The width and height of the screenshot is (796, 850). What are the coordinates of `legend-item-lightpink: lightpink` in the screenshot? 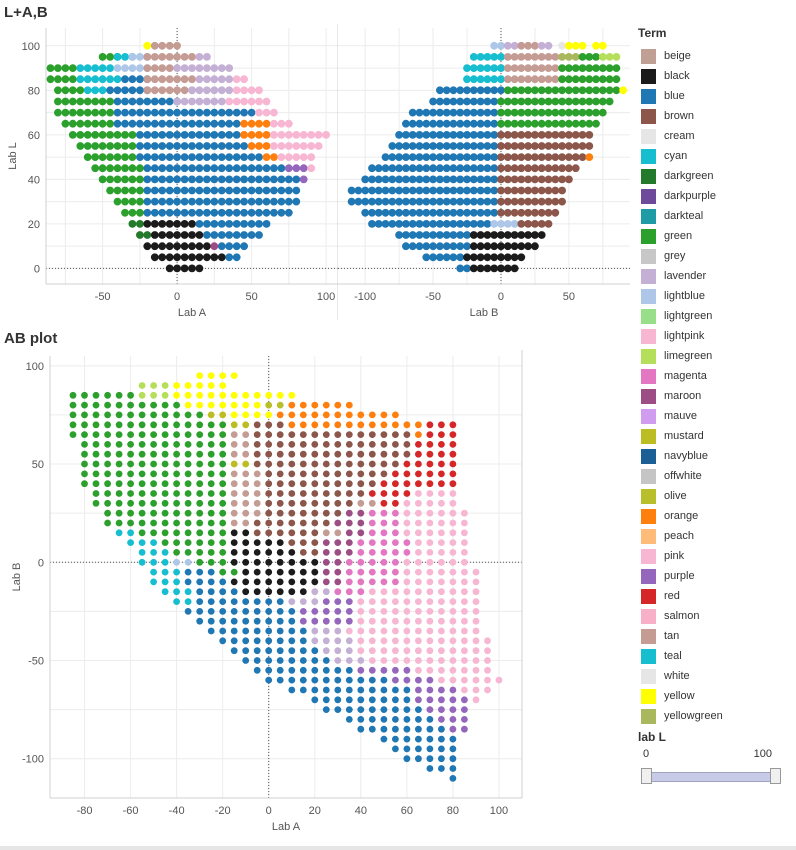 It's located at (711, 336).